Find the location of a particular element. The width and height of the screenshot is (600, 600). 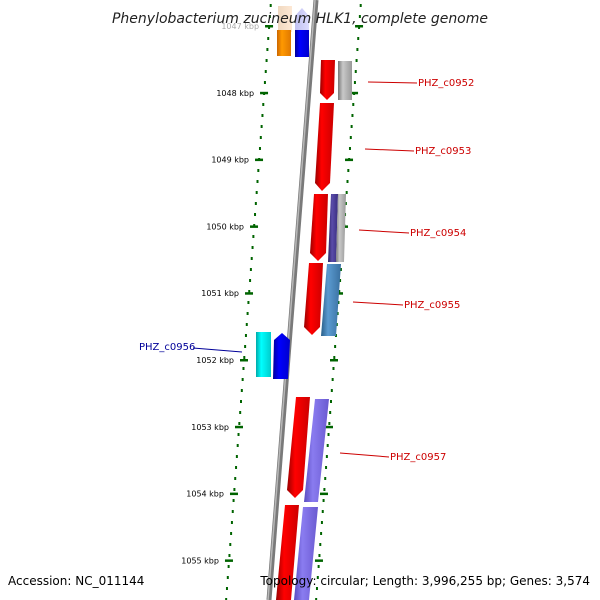

gene-feature-purple-bottom is located at coordinates (306, 553).